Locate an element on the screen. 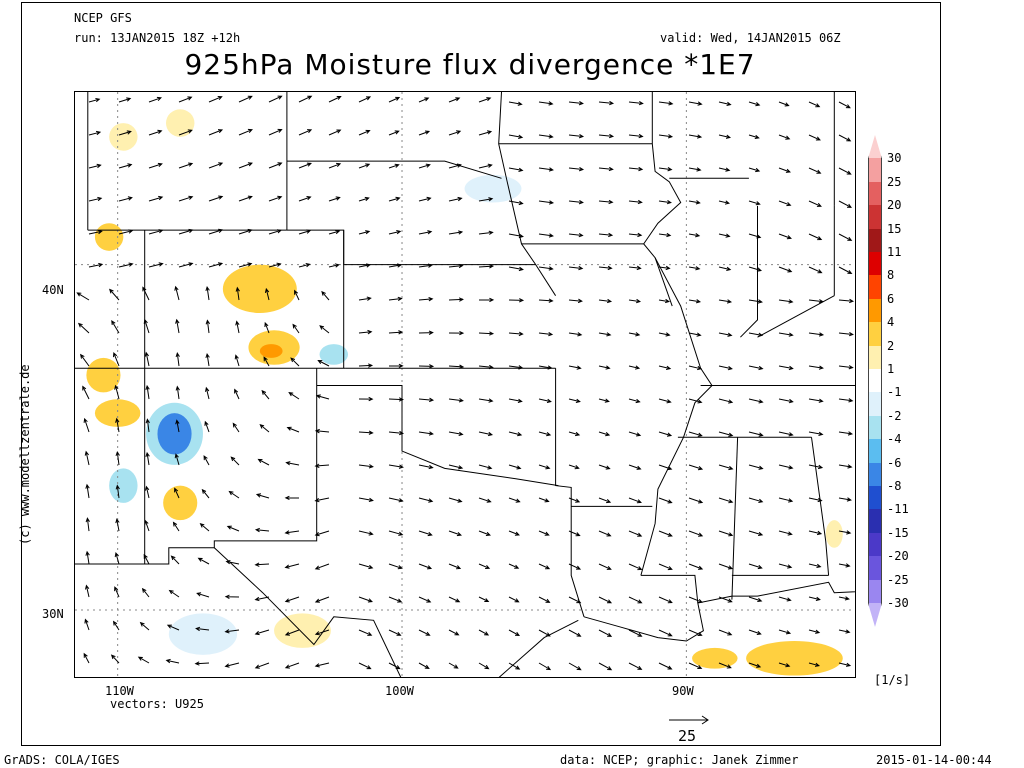 This screenshot has width=1024, height=768. colorbar-tick-label: 2 is located at coordinates (891, 345).